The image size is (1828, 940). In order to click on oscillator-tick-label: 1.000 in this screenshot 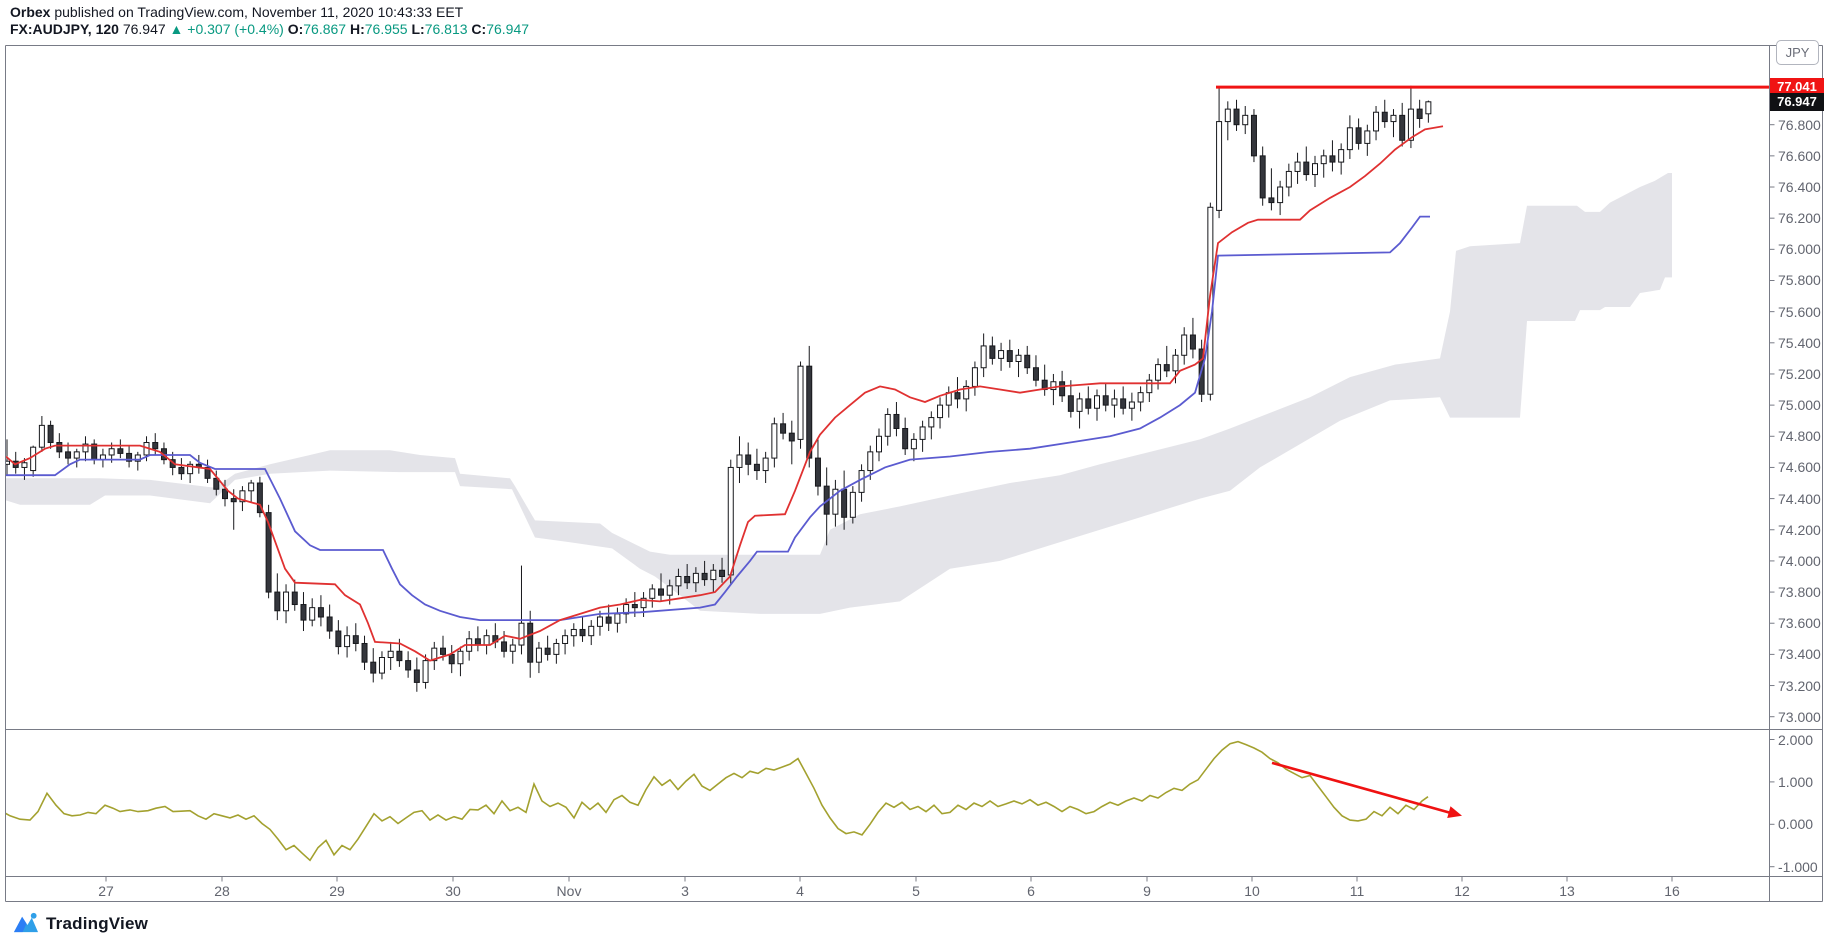, I will do `click(1796, 781)`.